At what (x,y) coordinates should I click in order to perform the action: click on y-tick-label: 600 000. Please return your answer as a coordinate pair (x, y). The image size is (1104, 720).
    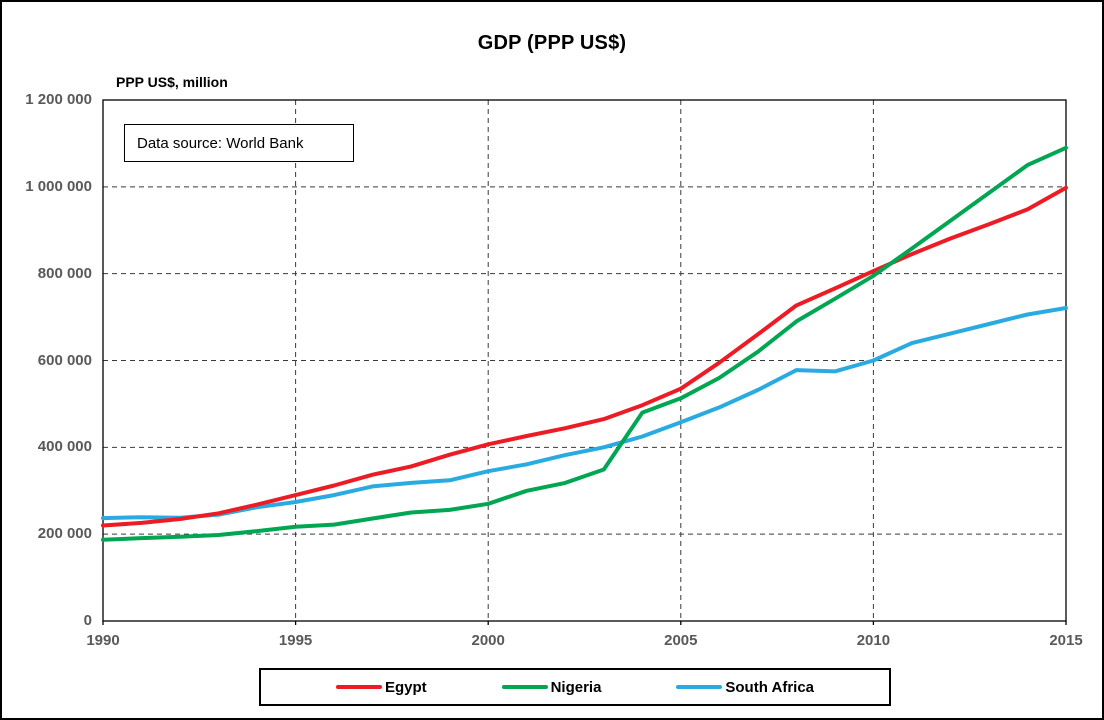
    Looking at the image, I should click on (64, 360).